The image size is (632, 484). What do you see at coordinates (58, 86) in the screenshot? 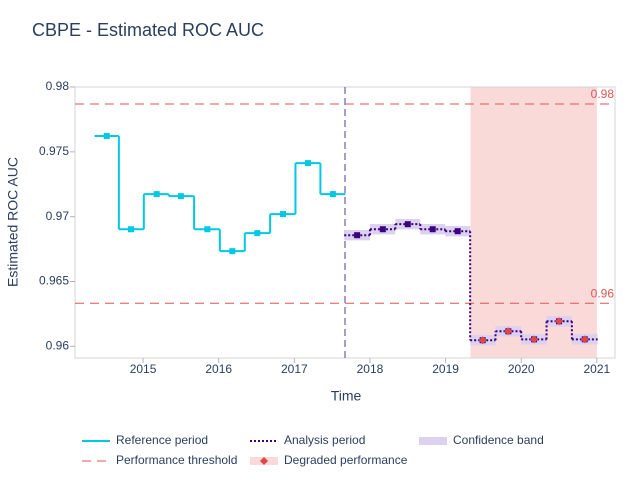
I see `y-tick-label: 0.98` at bounding box center [58, 86].